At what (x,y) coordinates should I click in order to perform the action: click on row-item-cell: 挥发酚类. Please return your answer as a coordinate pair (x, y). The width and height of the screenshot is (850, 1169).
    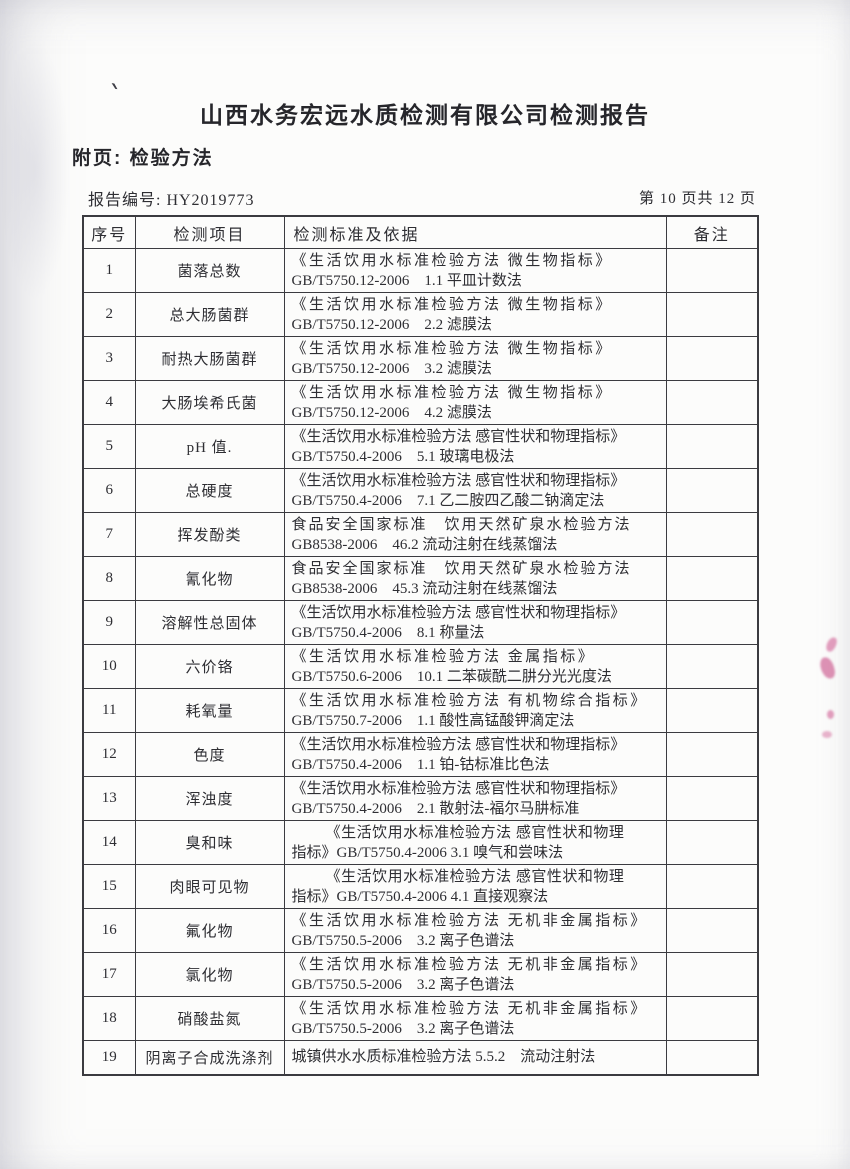
    Looking at the image, I should click on (209, 534).